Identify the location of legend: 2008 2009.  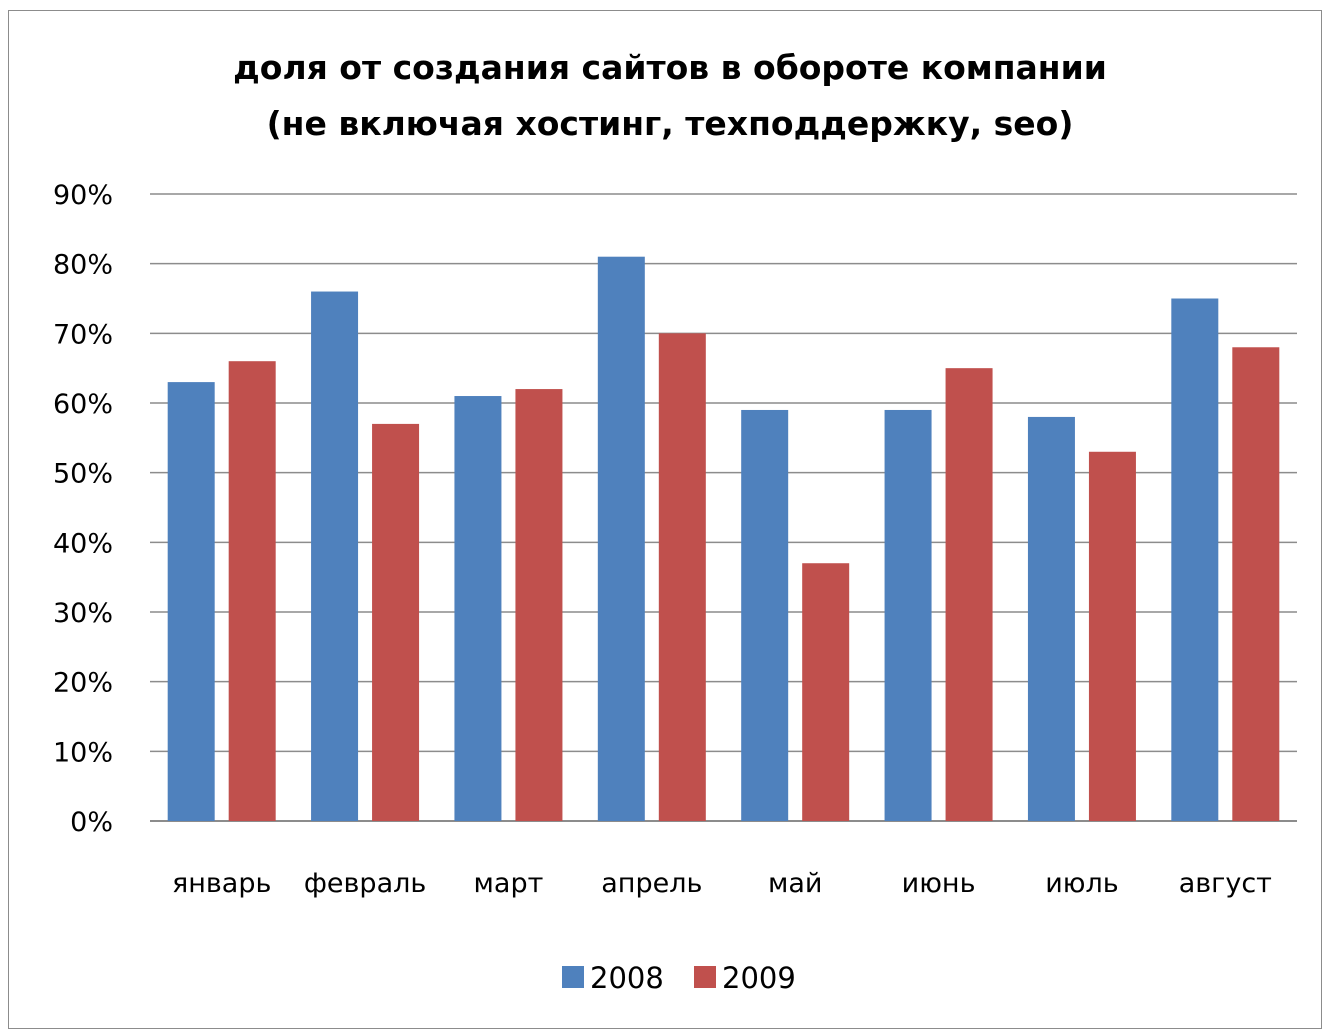
(679, 978).